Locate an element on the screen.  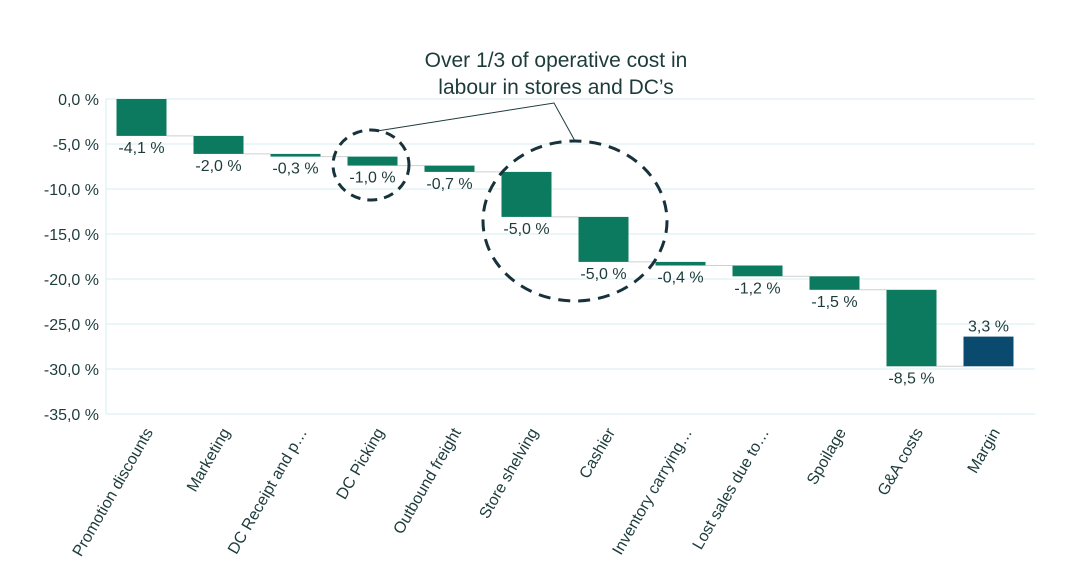
data-label: -1,0 % is located at coordinates (372, 178).